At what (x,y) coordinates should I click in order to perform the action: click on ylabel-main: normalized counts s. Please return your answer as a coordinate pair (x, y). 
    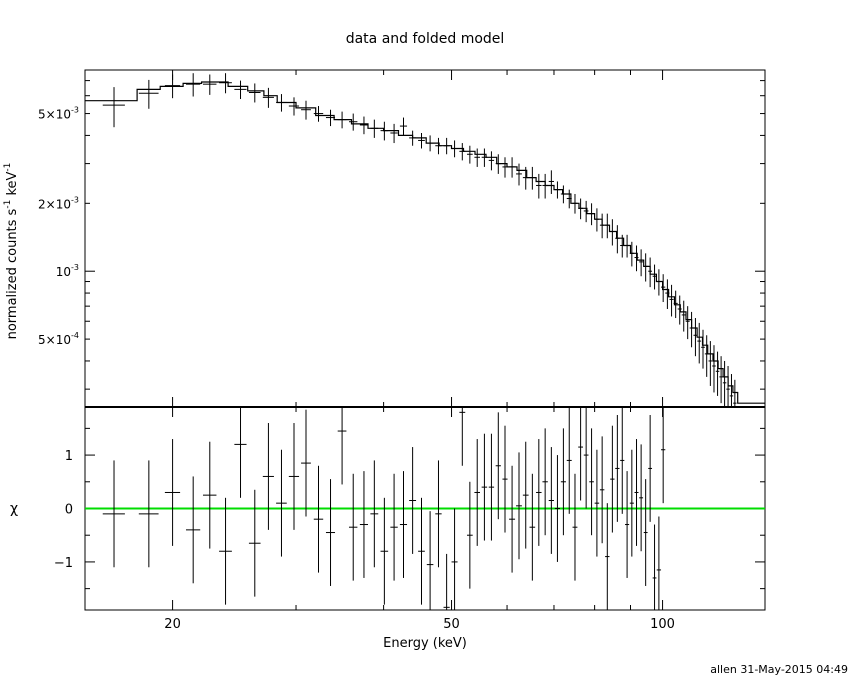
    Looking at the image, I should click on (12, 273).